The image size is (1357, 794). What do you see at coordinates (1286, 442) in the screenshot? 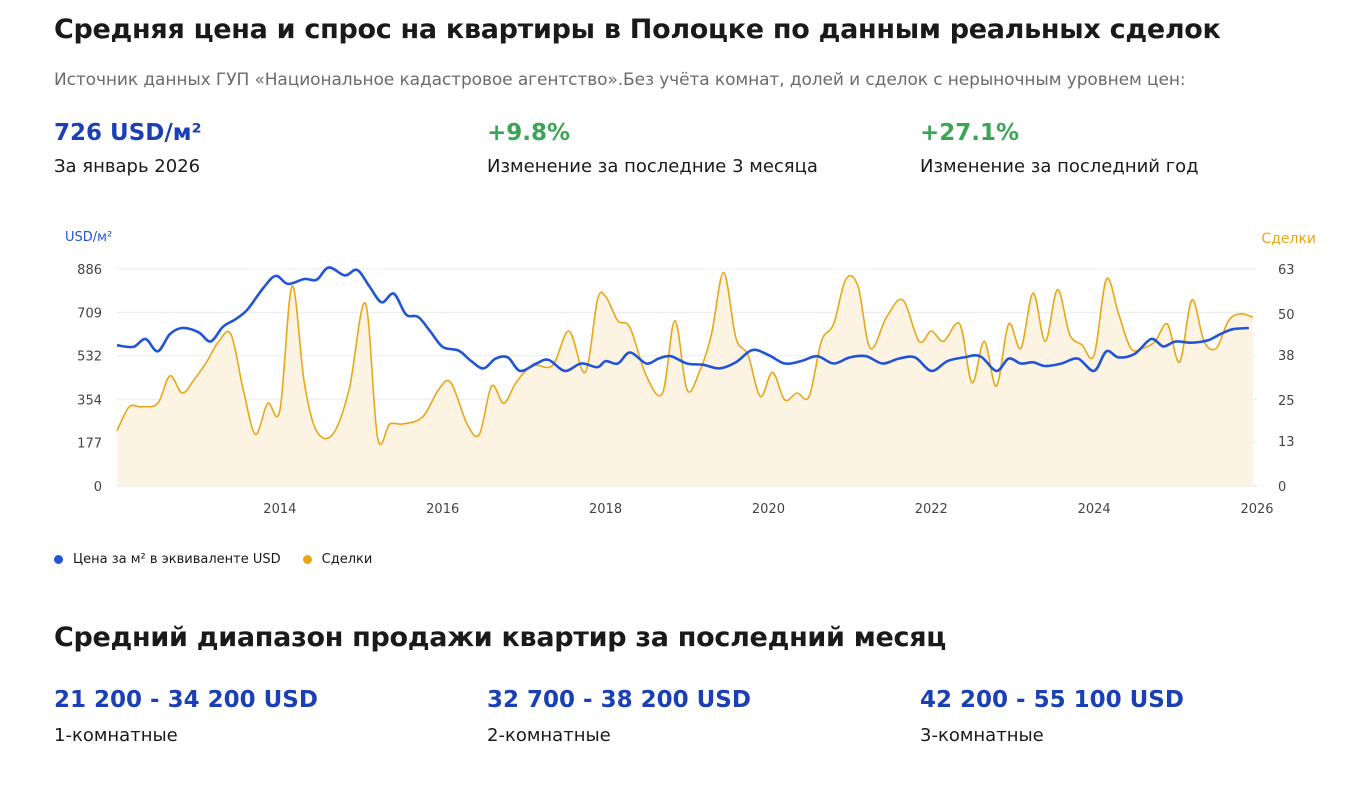
I see `y-right-tick-label: 13` at bounding box center [1286, 442].